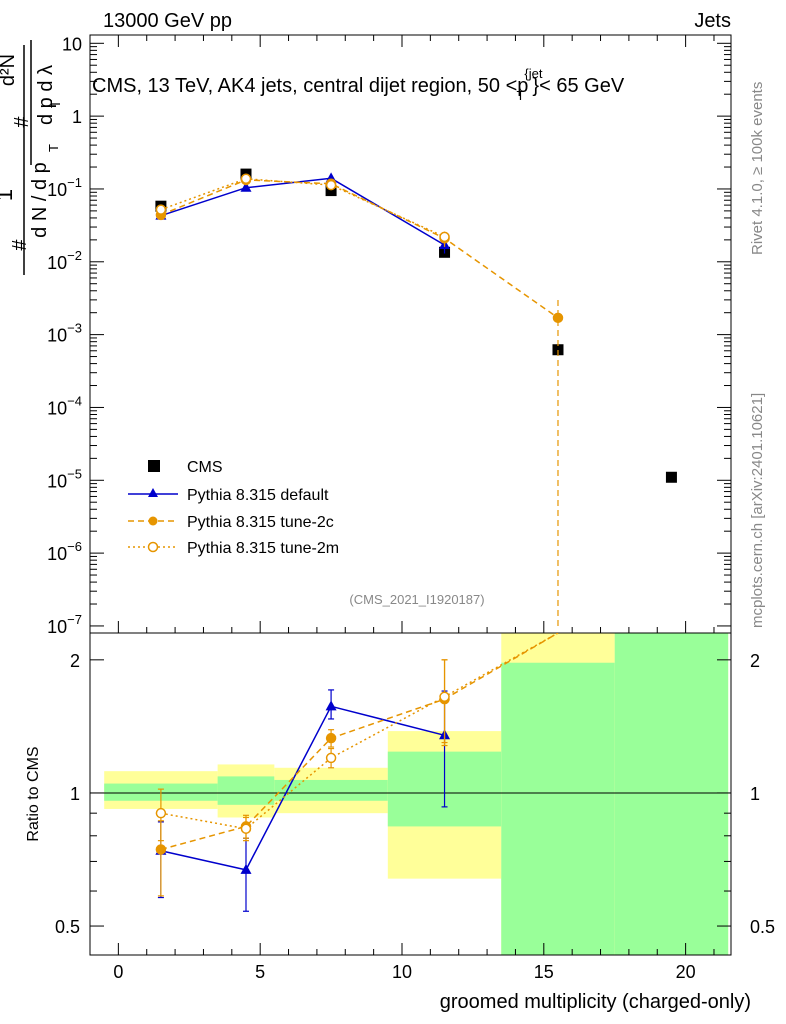  What do you see at coordinates (544, 972) in the screenshot?
I see `x-tick-label: 15` at bounding box center [544, 972].